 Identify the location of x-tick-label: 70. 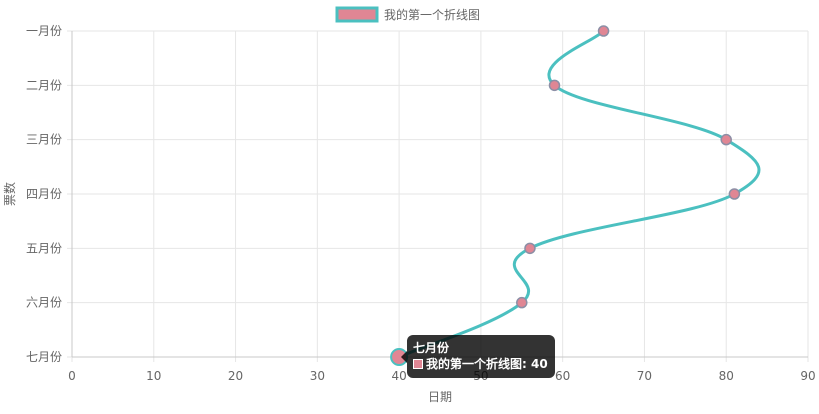
(644, 376).